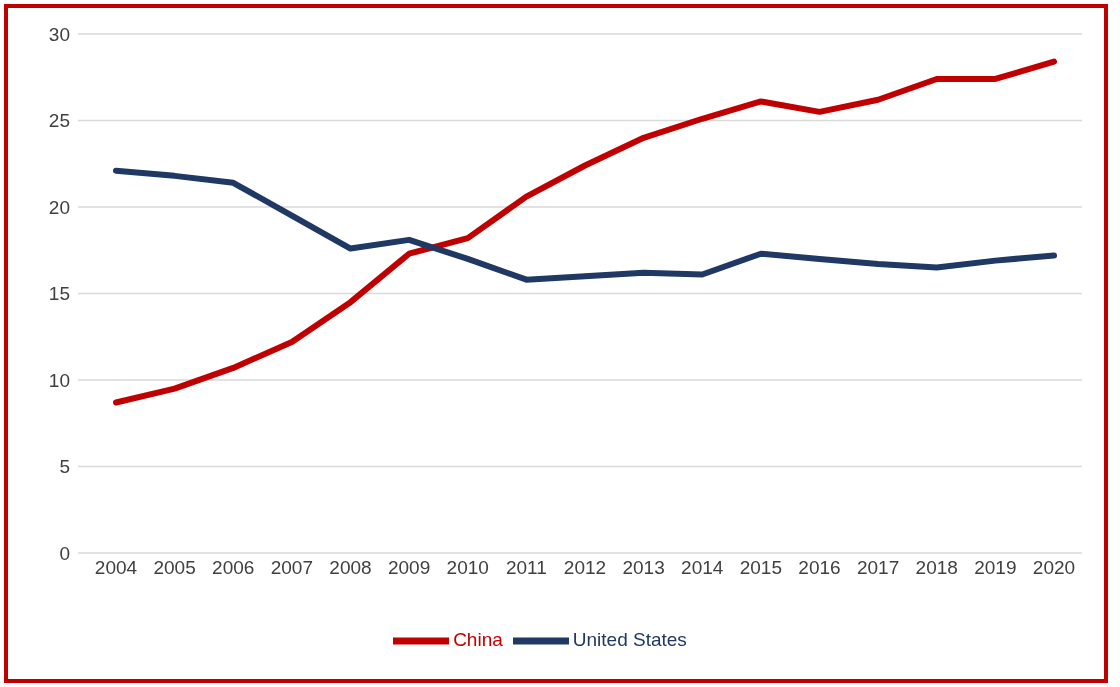 This screenshot has width=1120, height=687. Describe the element at coordinates (478, 640) in the screenshot. I see `legend-label: China` at that location.